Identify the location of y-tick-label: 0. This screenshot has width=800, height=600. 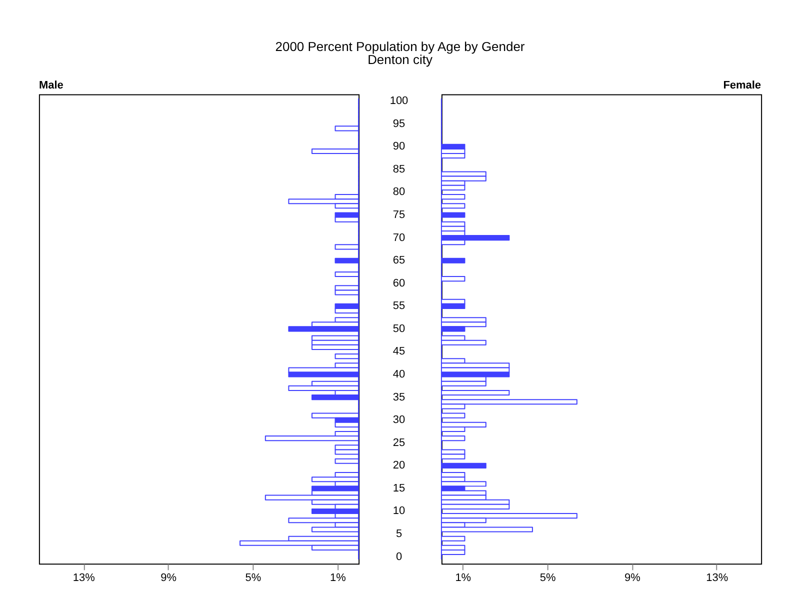
(399, 556).